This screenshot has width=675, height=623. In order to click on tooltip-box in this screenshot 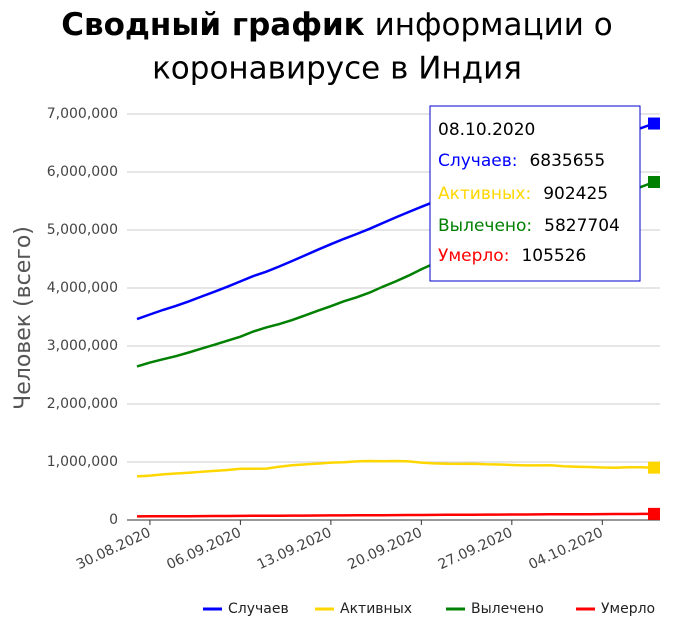, I will do `click(535, 193)`.